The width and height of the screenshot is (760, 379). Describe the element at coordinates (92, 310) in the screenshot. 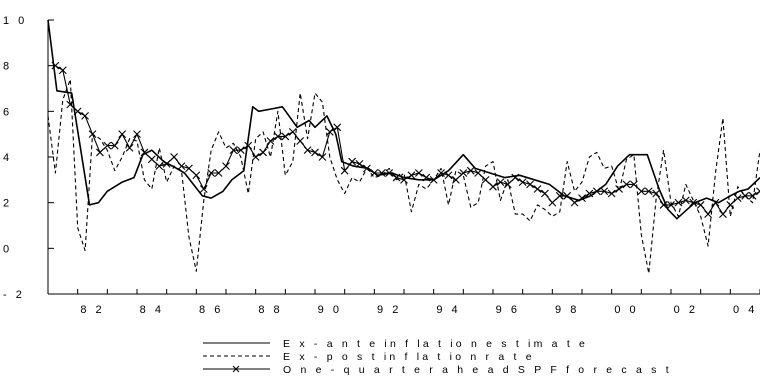

I see `x-tick-label: 8 2` at that location.